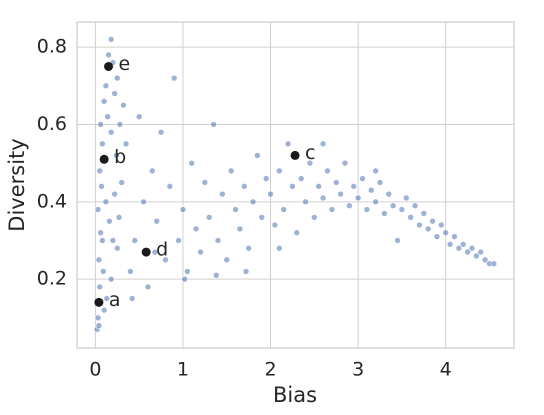 The width and height of the screenshot is (544, 415). What do you see at coordinates (295, 395) in the screenshot?
I see `x-axis-label: Bias` at bounding box center [295, 395].